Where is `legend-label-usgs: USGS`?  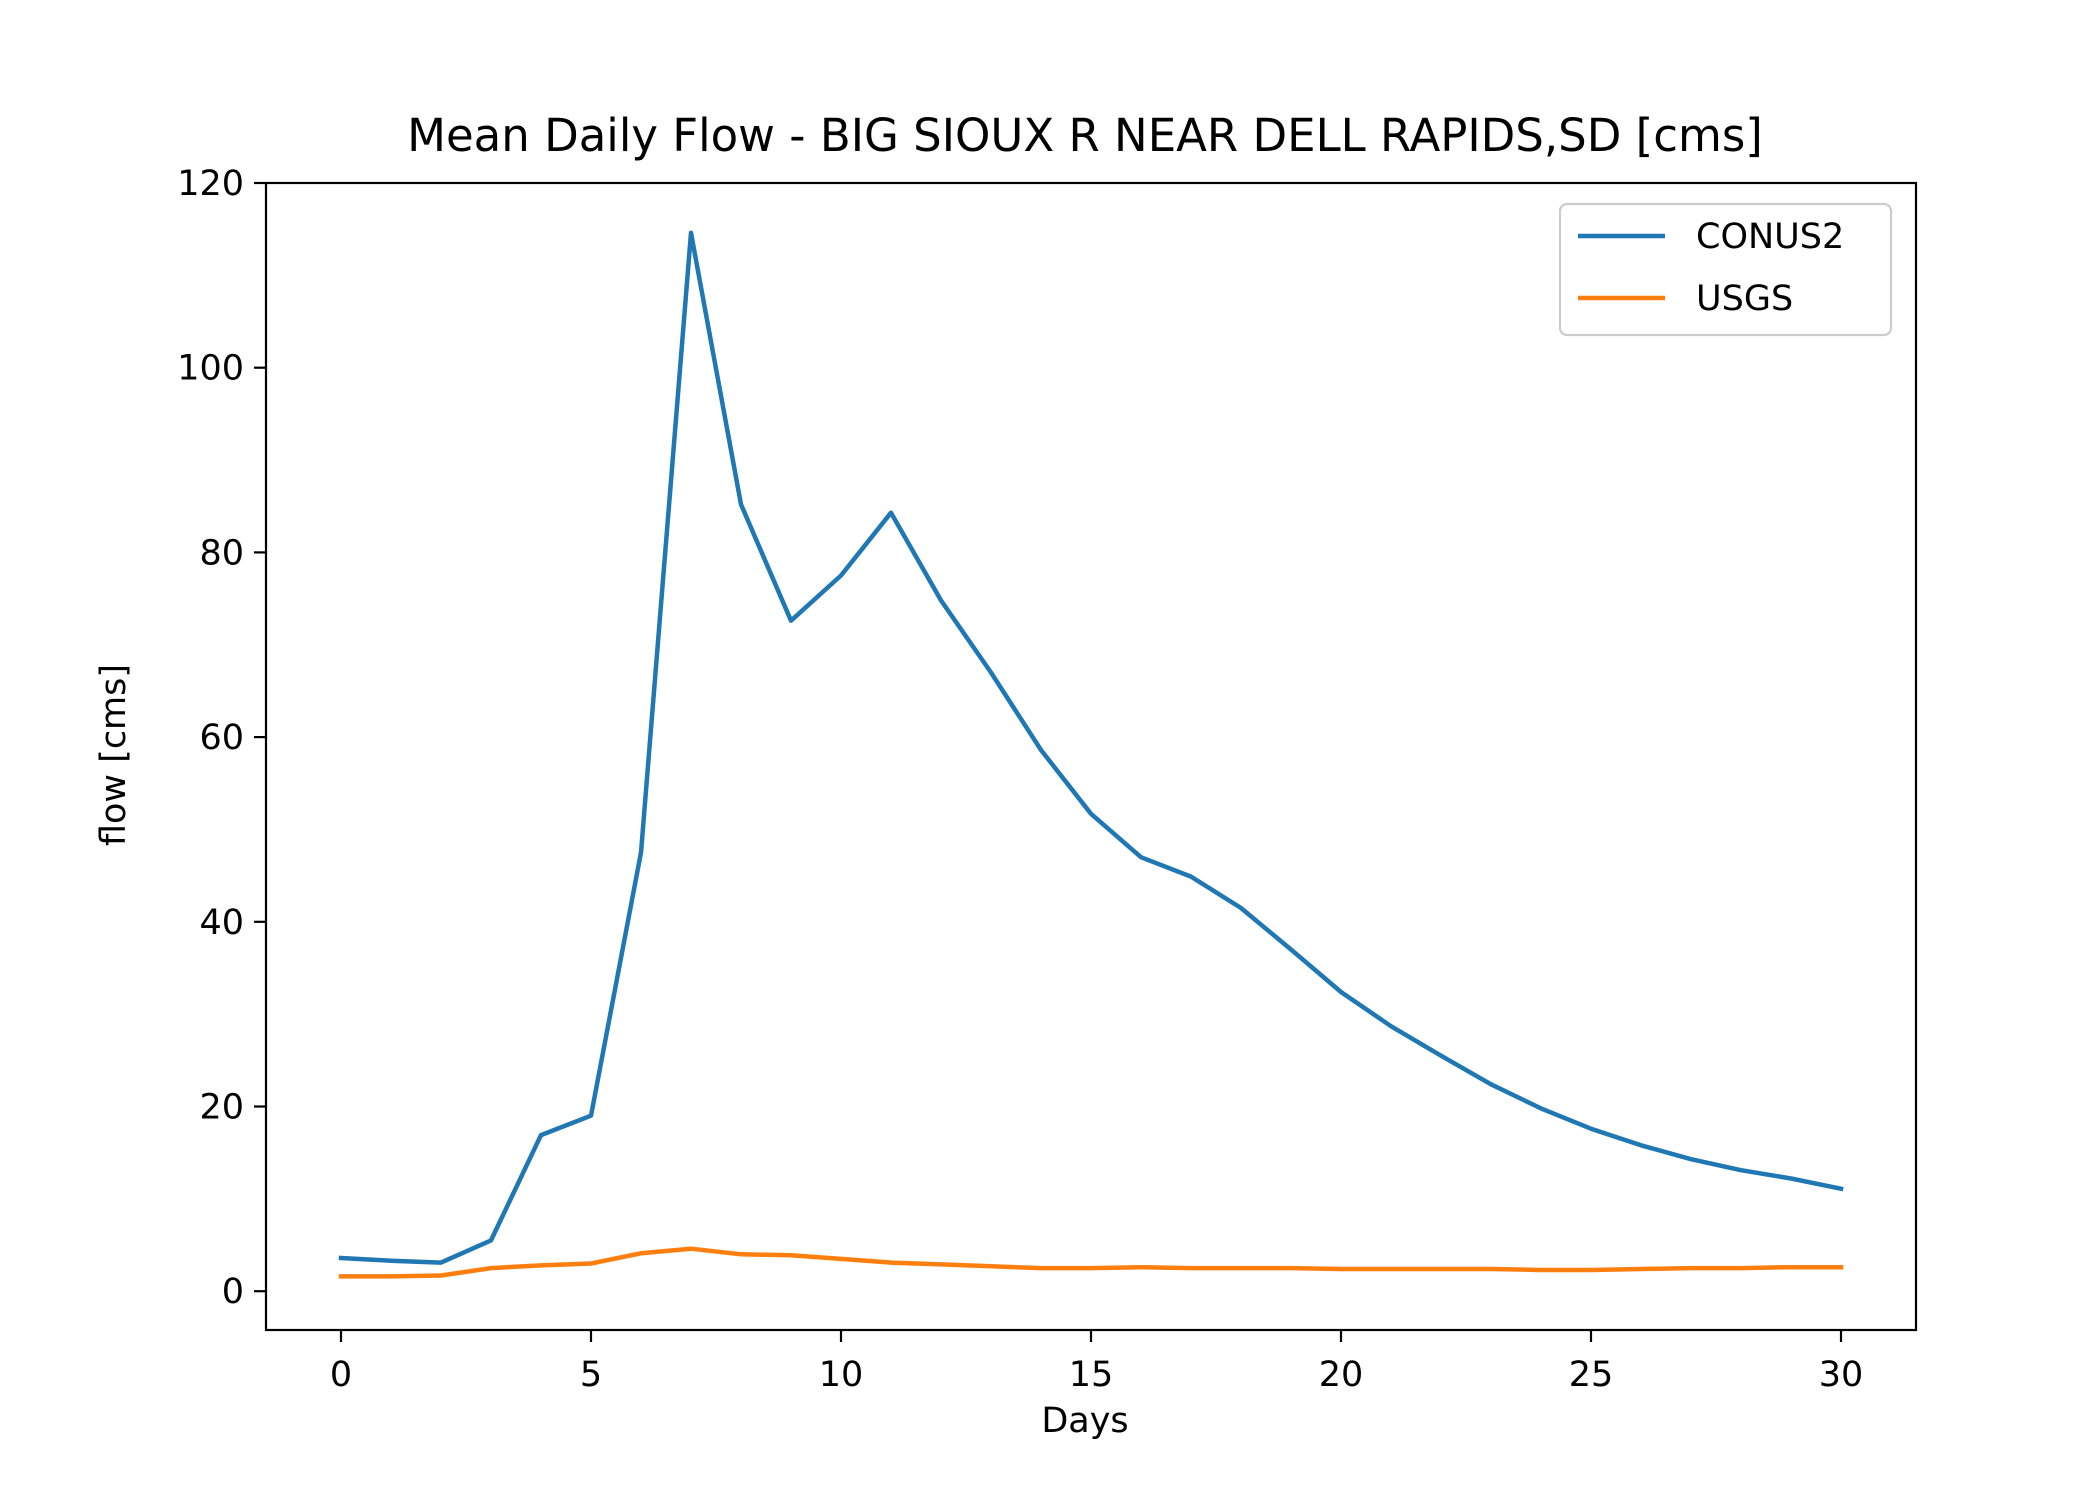 legend-label-usgs: USGS is located at coordinates (1744, 299).